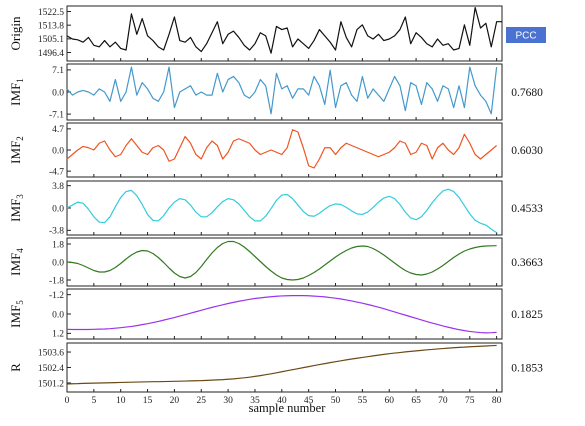  Describe the element at coordinates (51, 384) in the screenshot. I see `y-tick-label: 1501.2` at that location.